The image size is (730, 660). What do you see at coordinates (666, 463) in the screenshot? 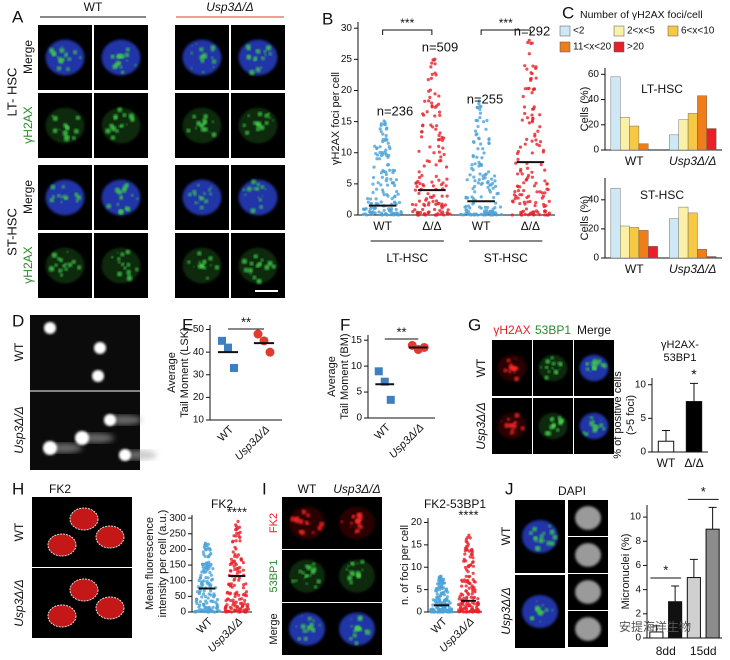
I see `x-tick-label: WT` at bounding box center [666, 463].